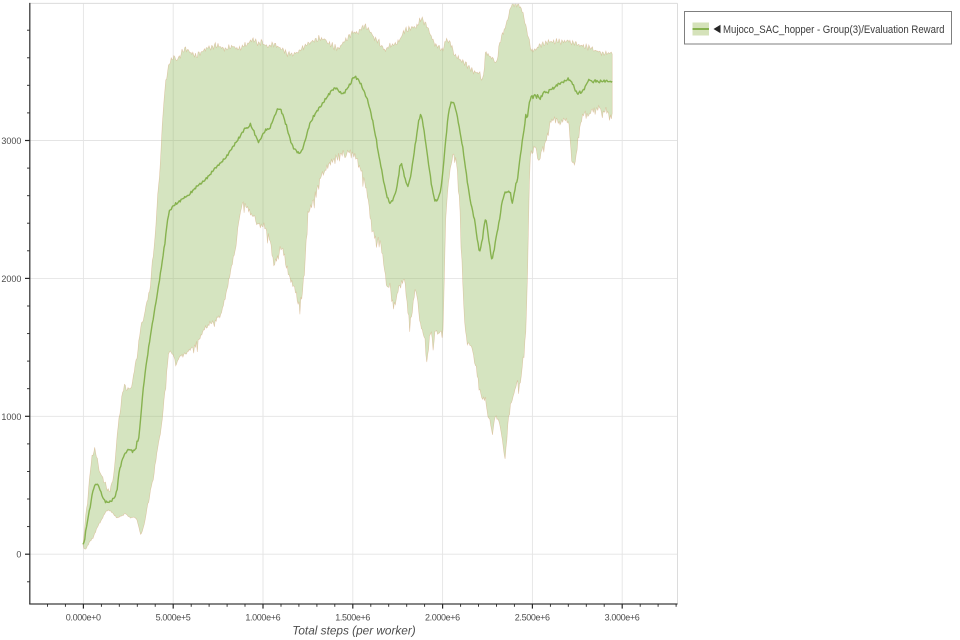 This screenshot has width=960, height=640. Describe the element at coordinates (532, 618) in the screenshot. I see `svg-text: 2.500e+6` at that location.